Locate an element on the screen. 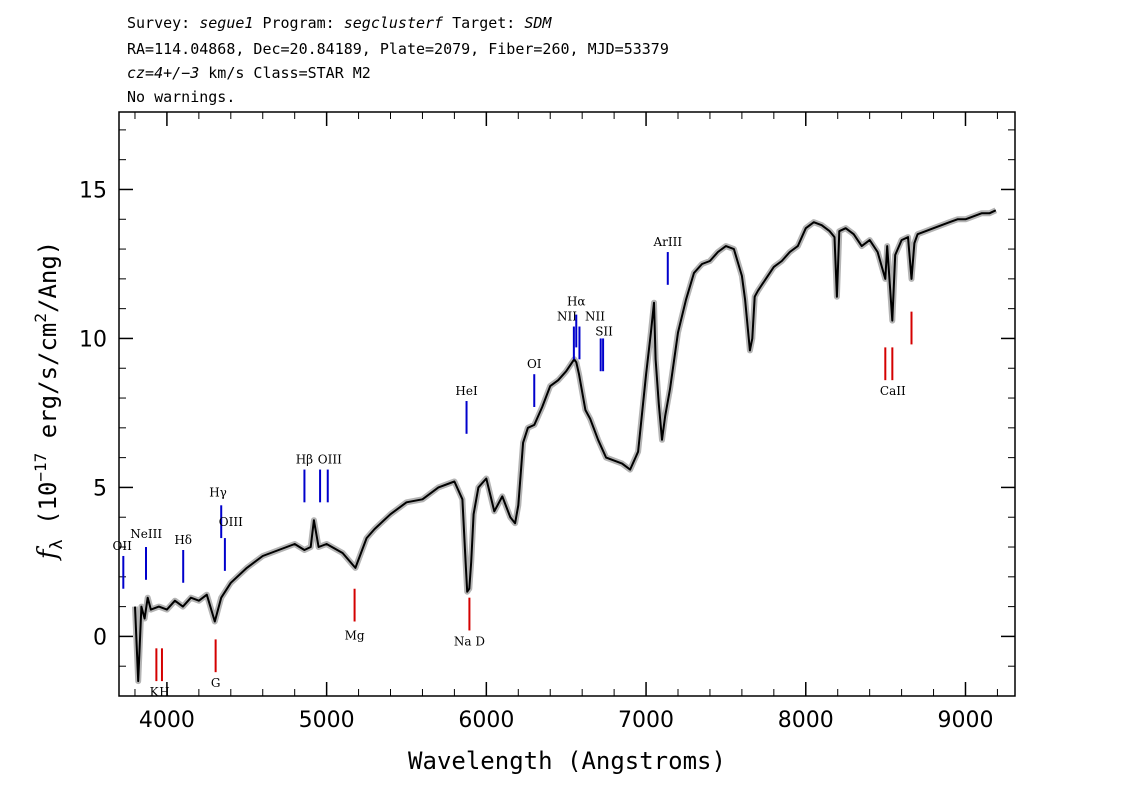 The width and height of the screenshot is (1134, 810). cz-value: cz=4+/−3 is located at coordinates (163, 73).